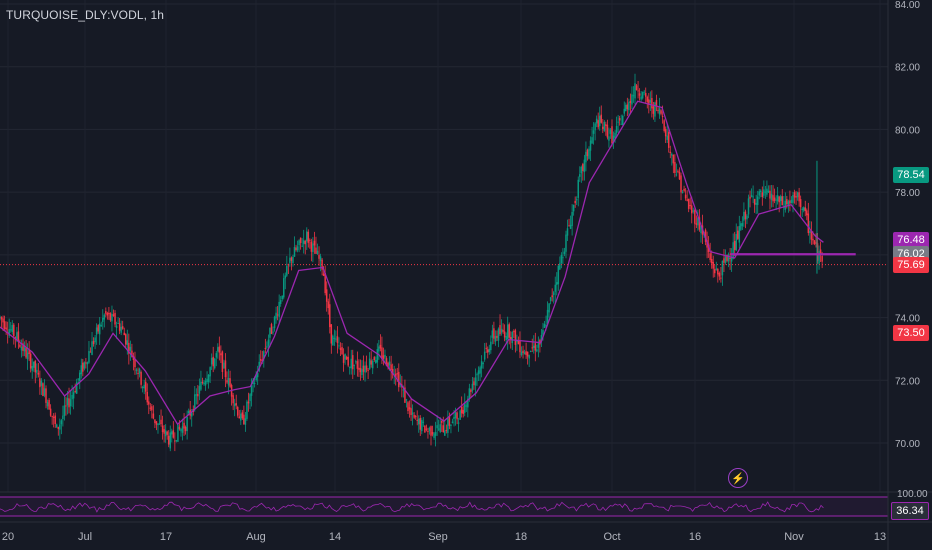 The height and width of the screenshot is (550, 932). What do you see at coordinates (738, 478) in the screenshot?
I see `bolt-icon: ⚡` at bounding box center [738, 478].